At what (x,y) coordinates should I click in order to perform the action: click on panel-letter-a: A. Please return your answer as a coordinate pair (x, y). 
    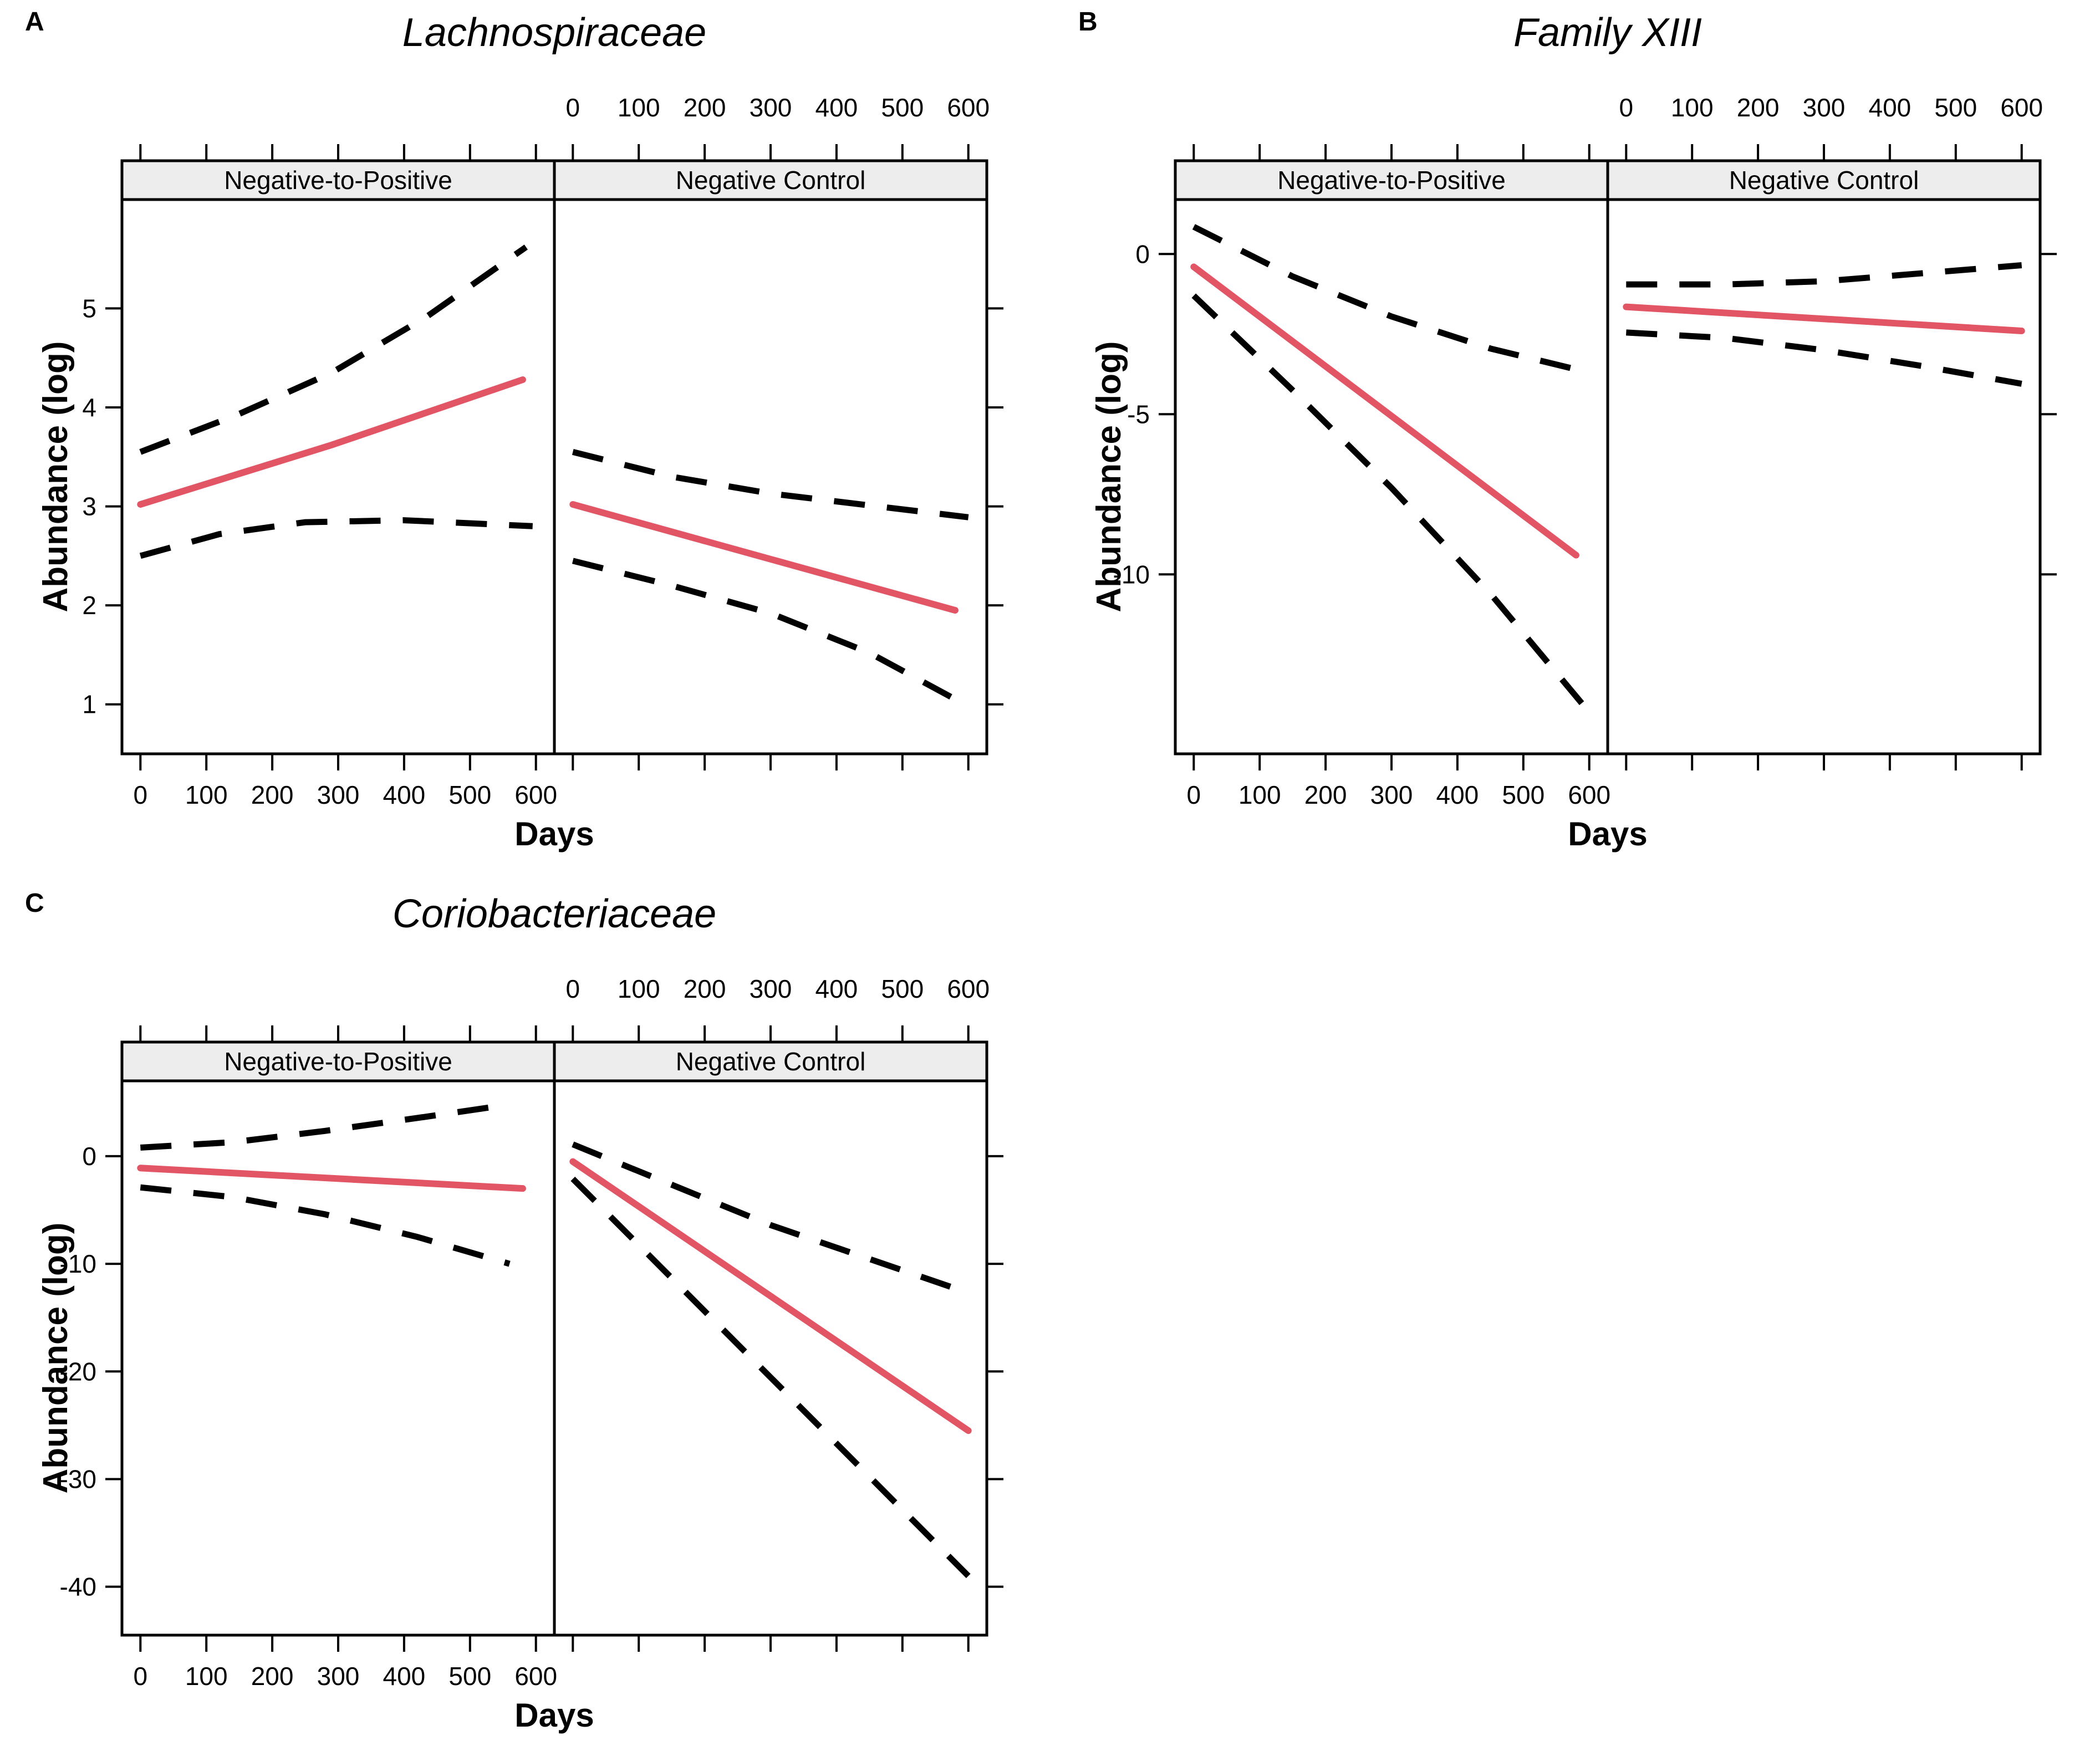
    Looking at the image, I should click on (34, 22).